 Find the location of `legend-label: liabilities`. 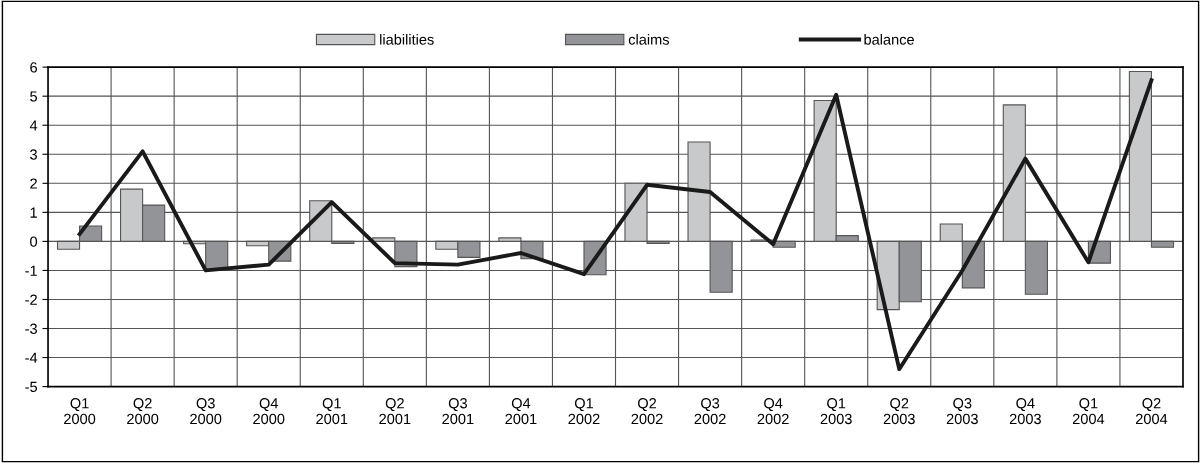

legend-label: liabilities is located at coordinates (407, 39).